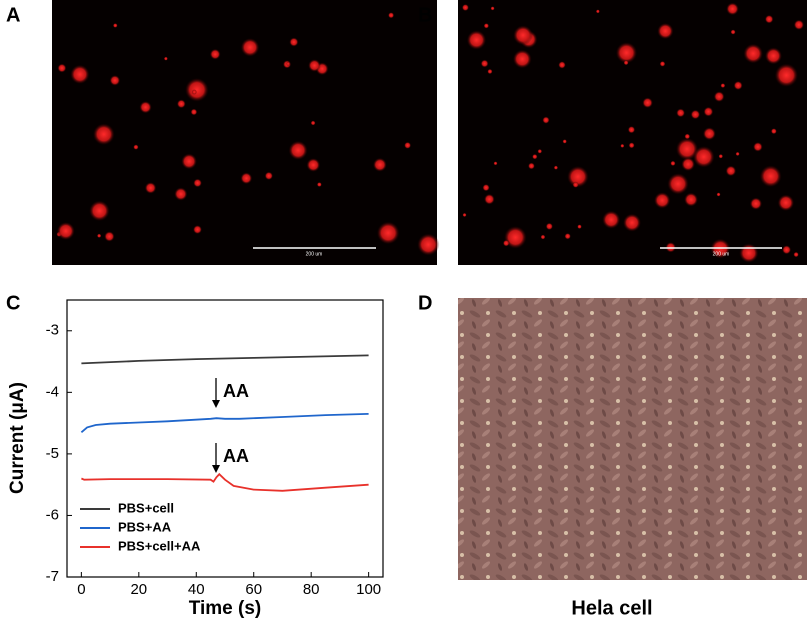 The height and width of the screenshot is (625, 809). I want to click on x-tick-label: 60, so click(253, 589).